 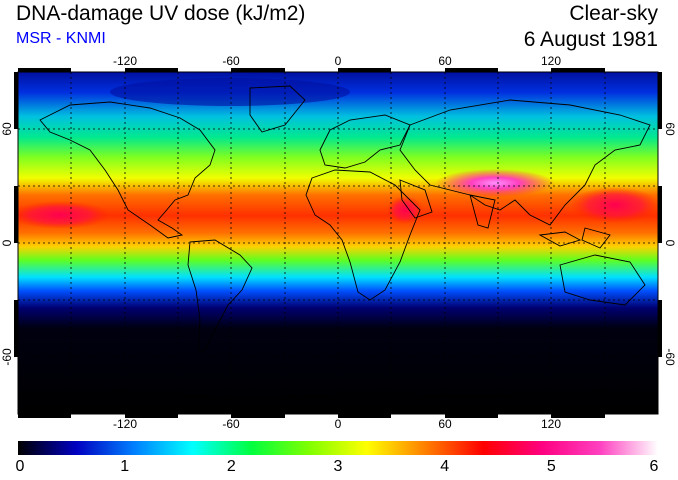 What do you see at coordinates (125, 424) in the screenshot?
I see `lon-tick-bottom: -120` at bounding box center [125, 424].